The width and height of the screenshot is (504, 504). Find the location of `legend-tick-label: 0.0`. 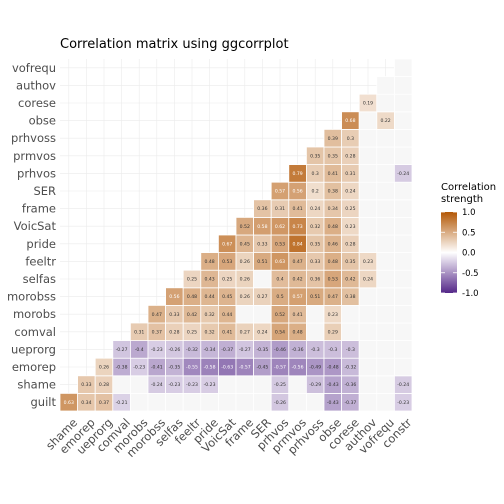

legend-tick-label: 0.0 is located at coordinates (469, 254).